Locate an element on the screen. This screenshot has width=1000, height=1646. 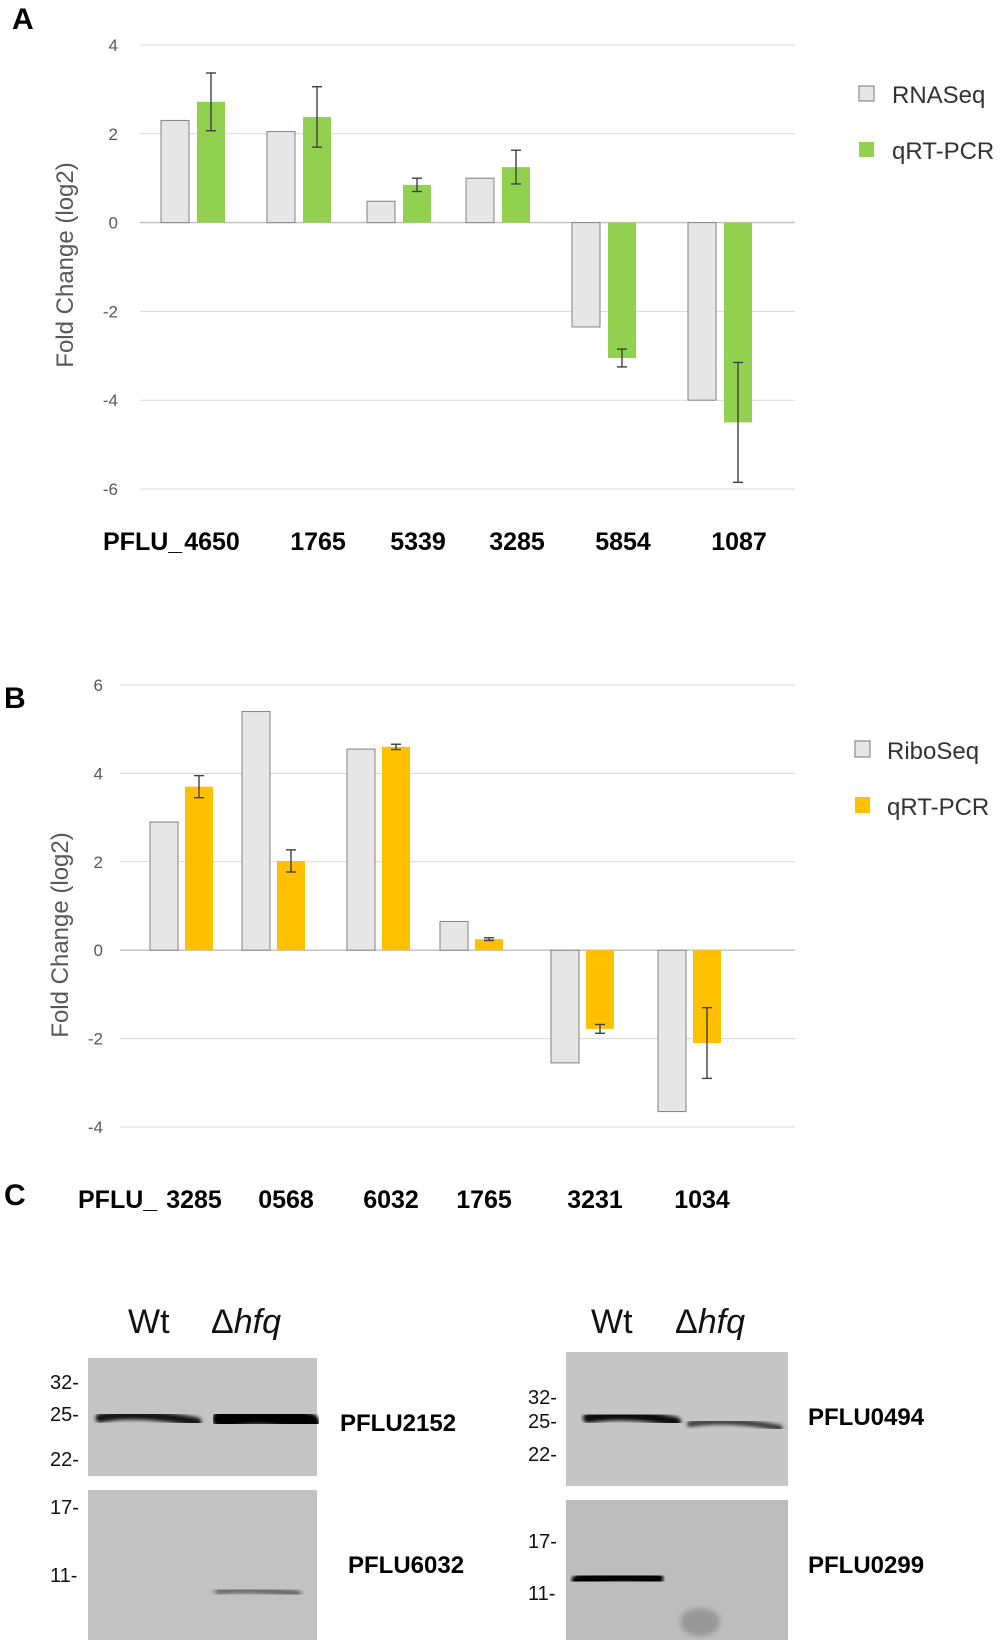
chart-b-legend-qrtpcr: qRT-PCR is located at coordinates (938, 807).